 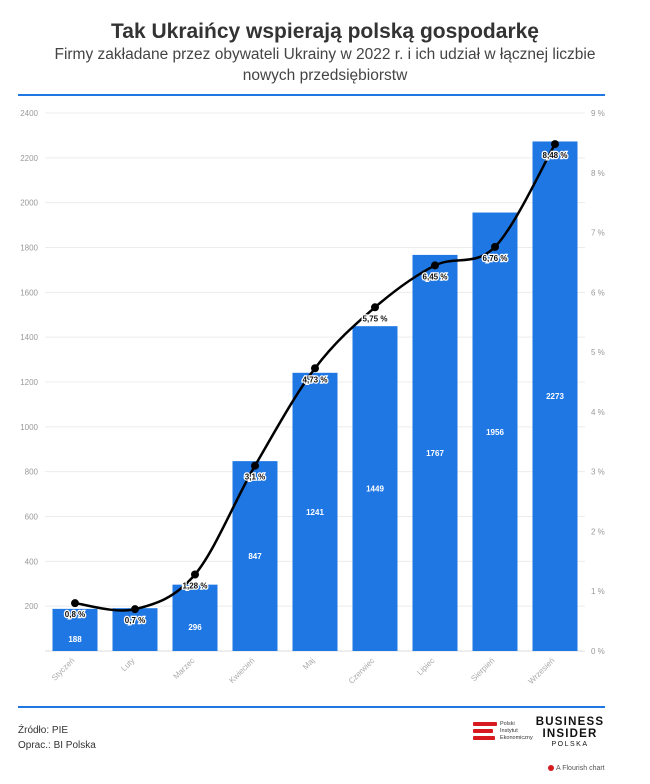 I want to click on line-value-label: 3,1 %, so click(x=255, y=477).